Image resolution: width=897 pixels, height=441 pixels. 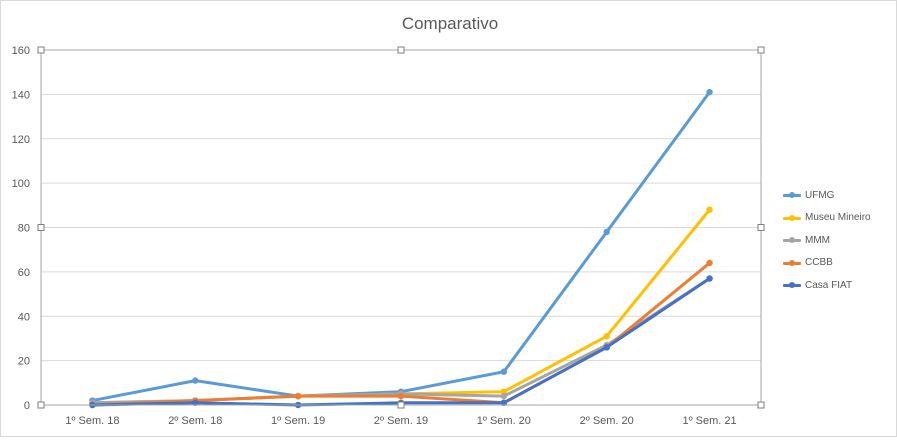 I want to click on legend: UFMG Museu Mineiro MMM CCBB Casa FIAT, so click(x=839, y=240).